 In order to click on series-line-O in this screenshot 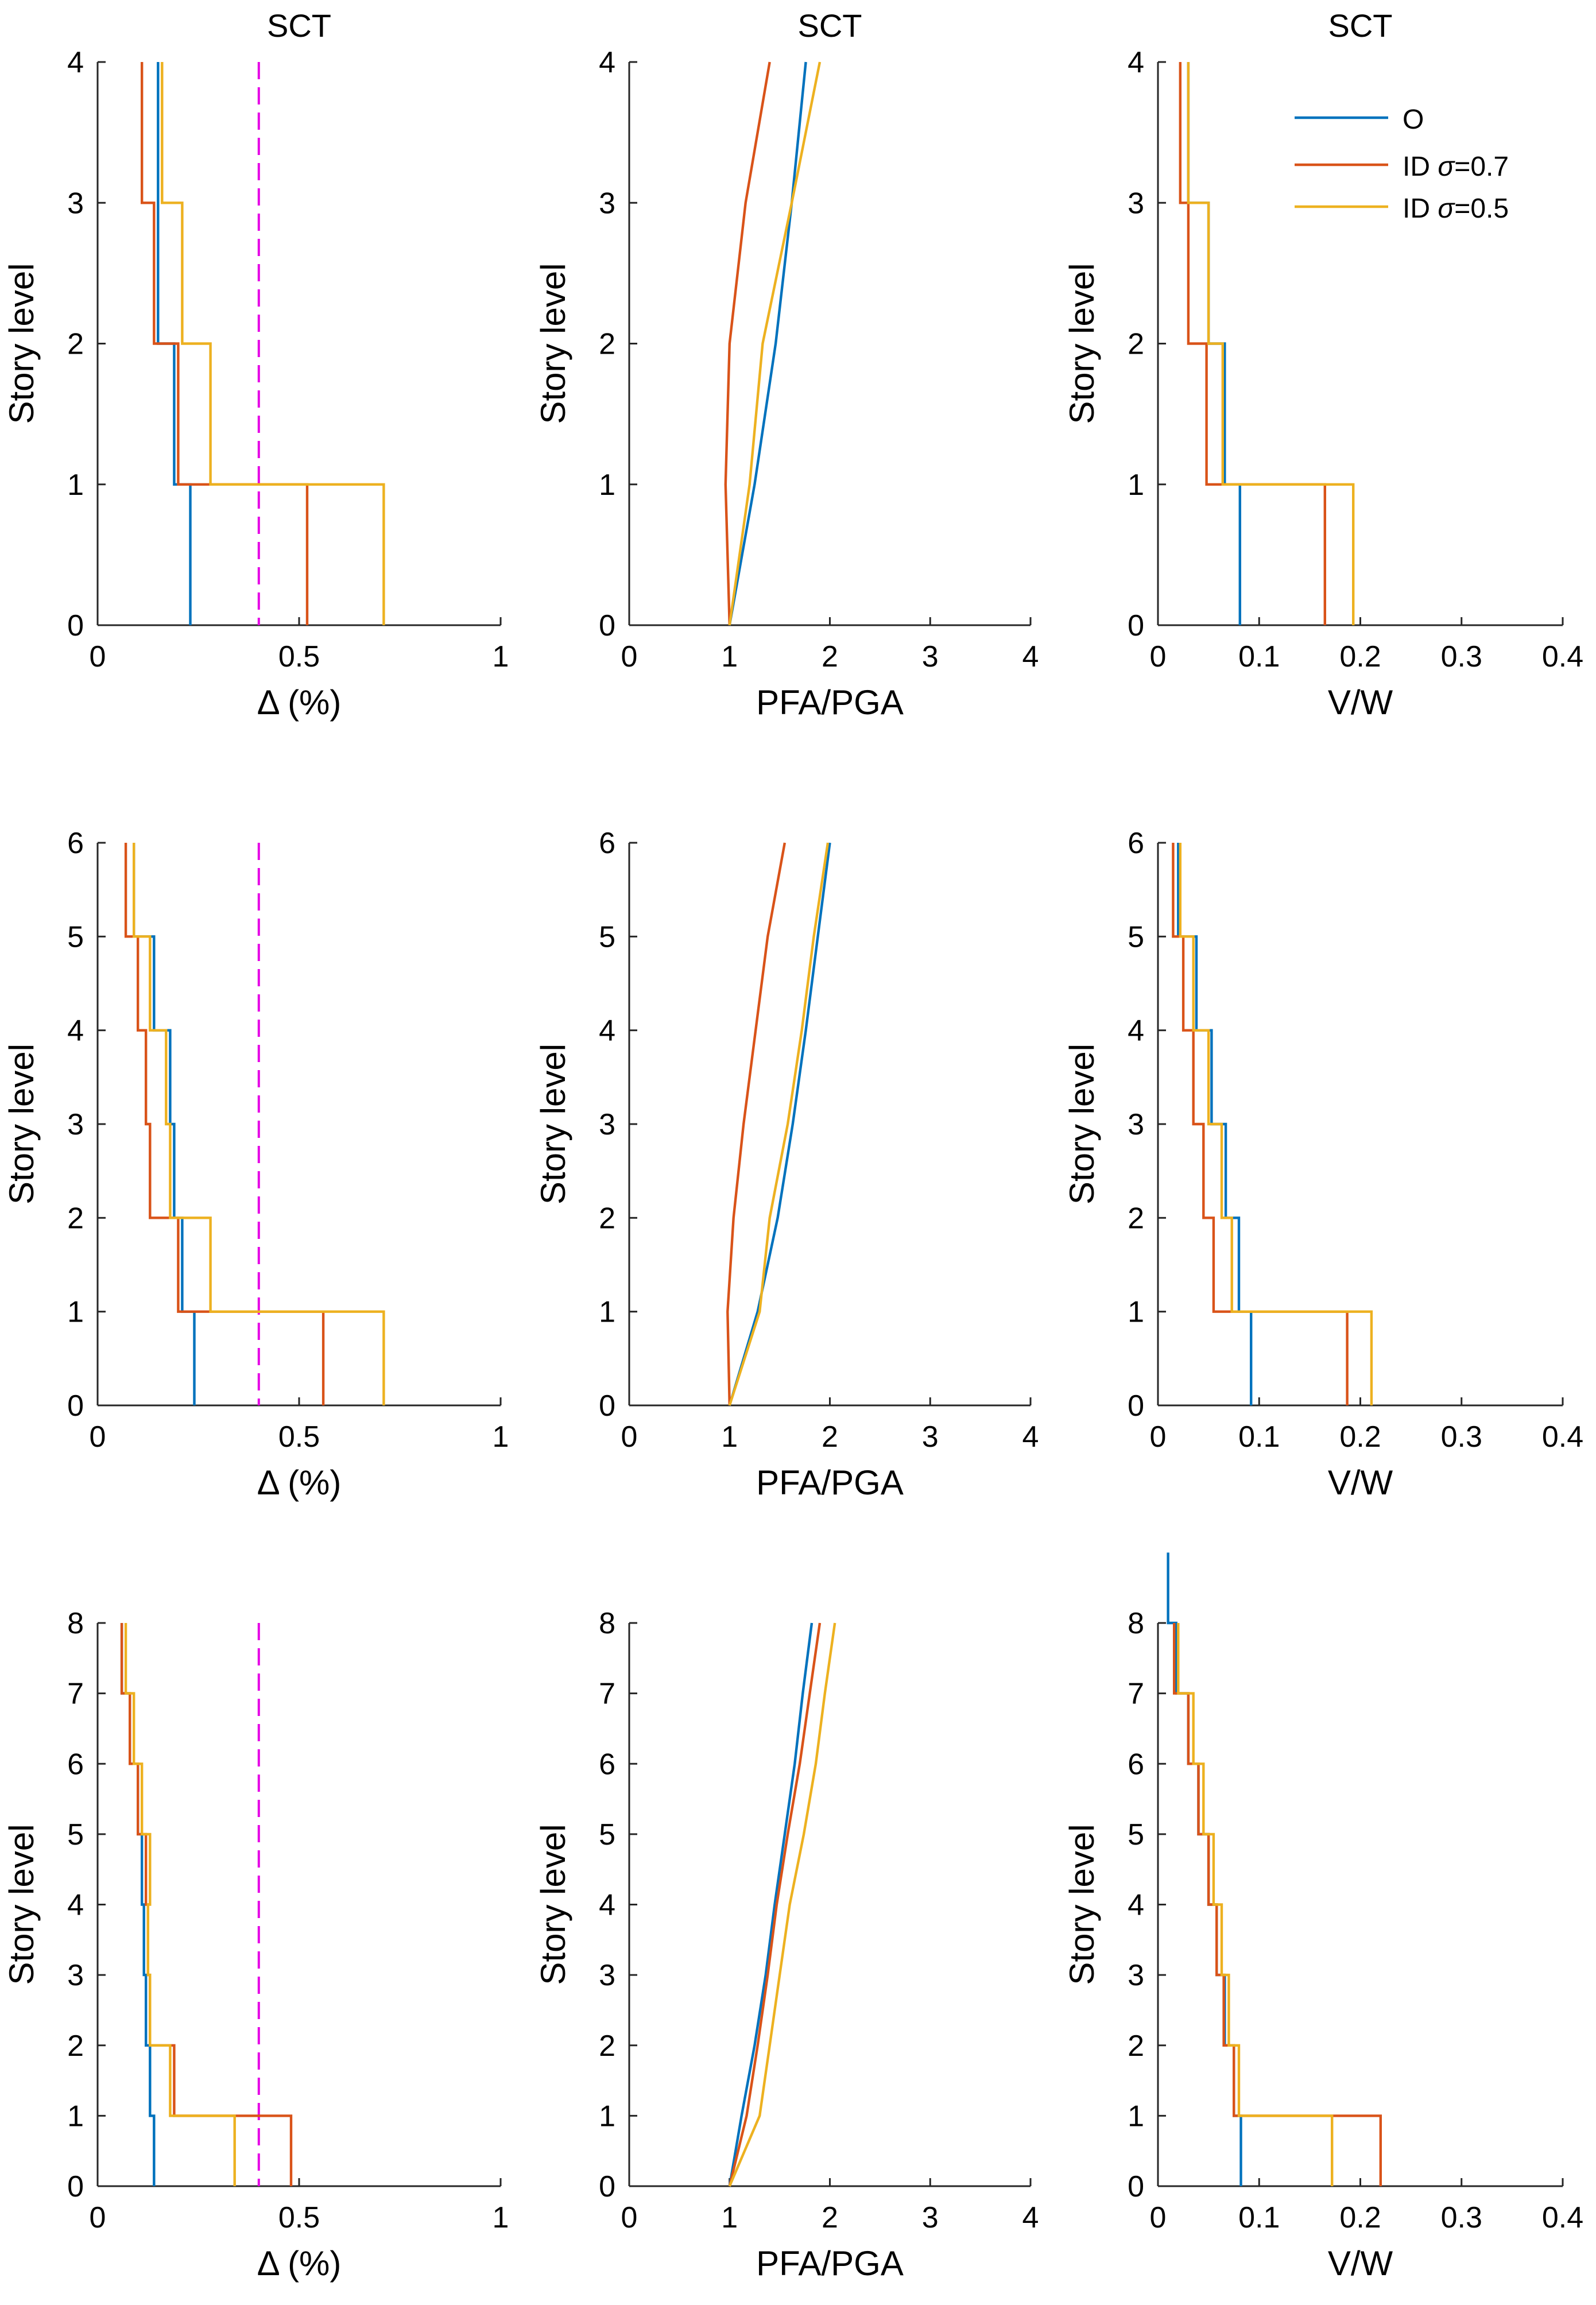, I will do `click(164, 1124)`.